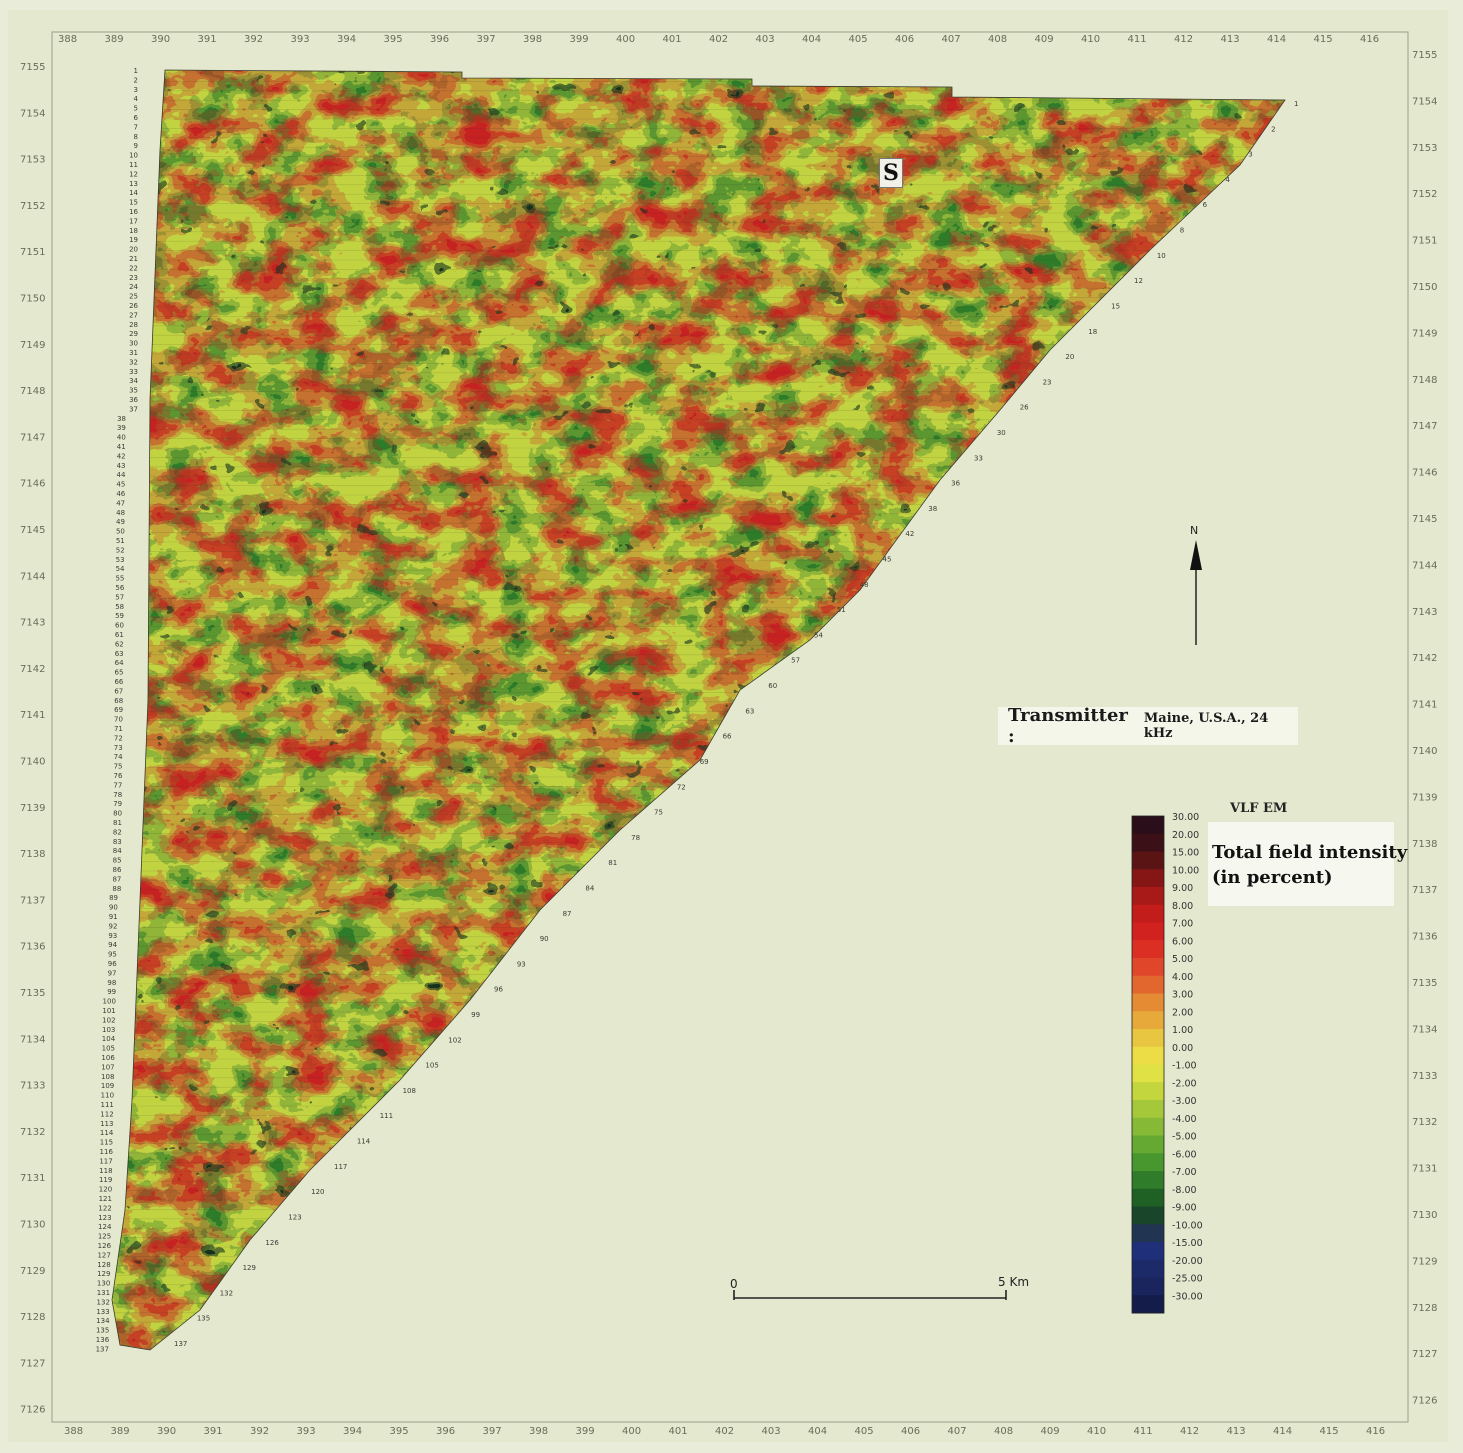  What do you see at coordinates (1259, 808) in the screenshot?
I see `legend-title: VLF EM` at bounding box center [1259, 808].